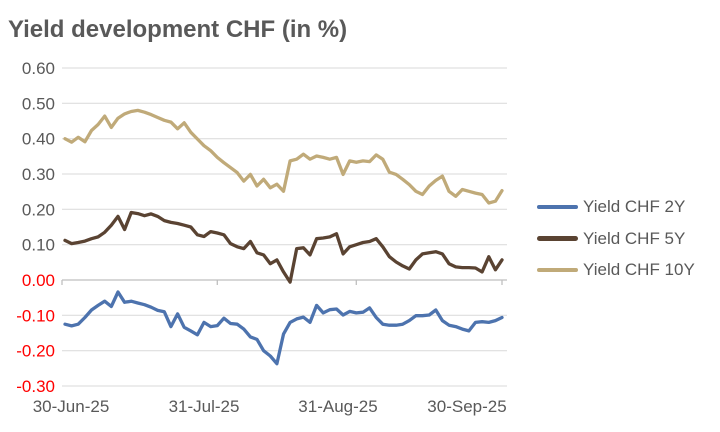 The image size is (720, 432). Describe the element at coordinates (38, 174) in the screenshot. I see `y-tick-label: 0.30` at that location.